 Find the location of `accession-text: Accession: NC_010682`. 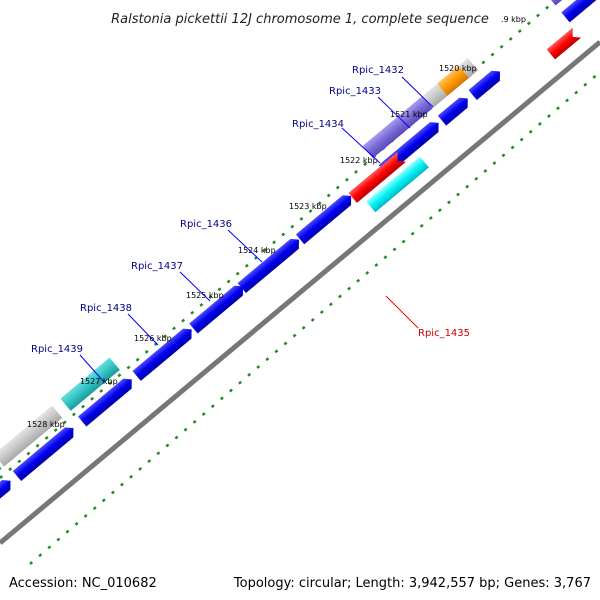

accession-text: Accession: NC_010682 is located at coordinates (83, 583).